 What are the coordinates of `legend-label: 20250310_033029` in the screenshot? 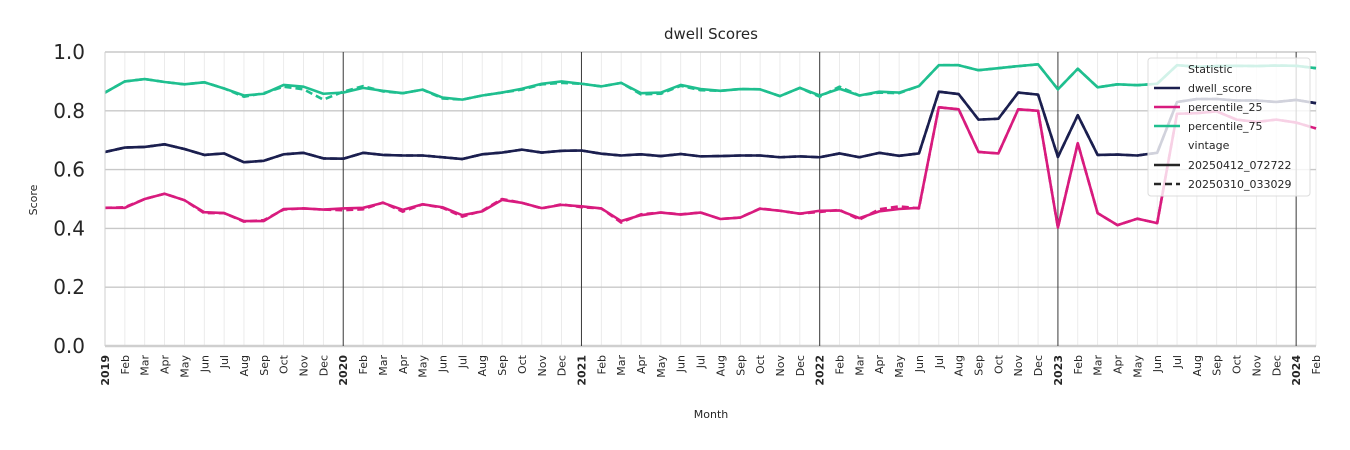 It's located at (1239, 184).